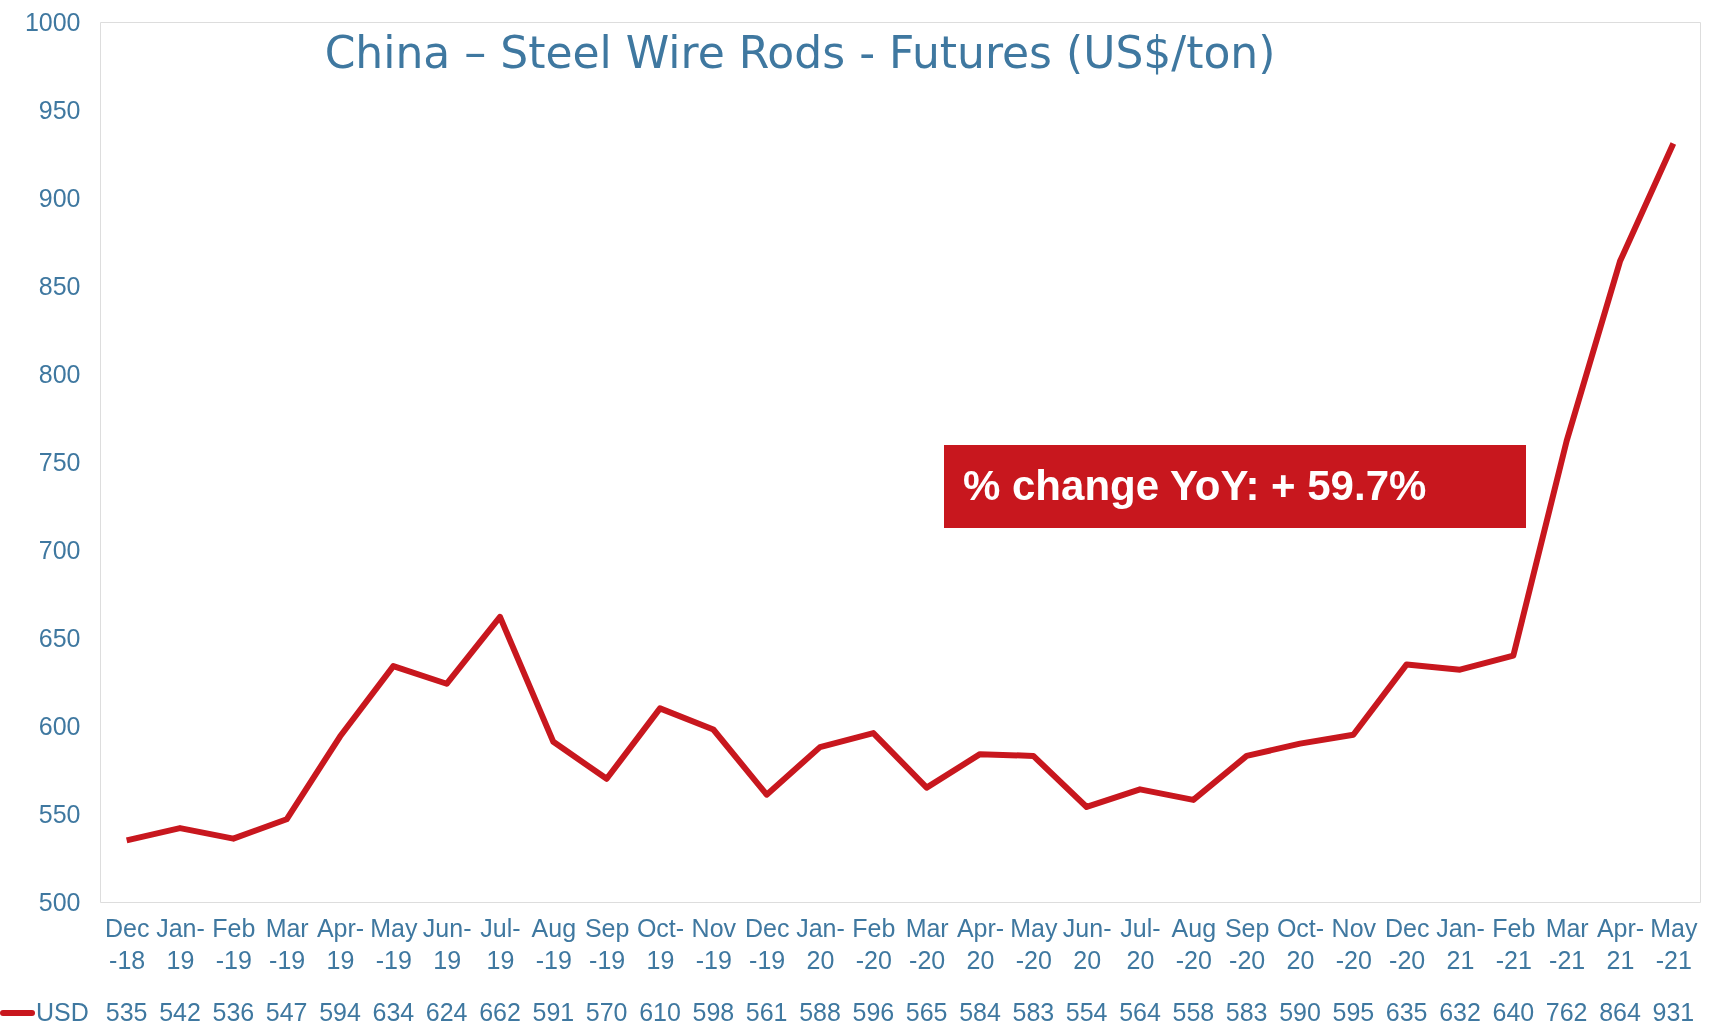 The width and height of the screenshot is (1722, 1027). I want to click on data-label: 662, so click(500, 1012).